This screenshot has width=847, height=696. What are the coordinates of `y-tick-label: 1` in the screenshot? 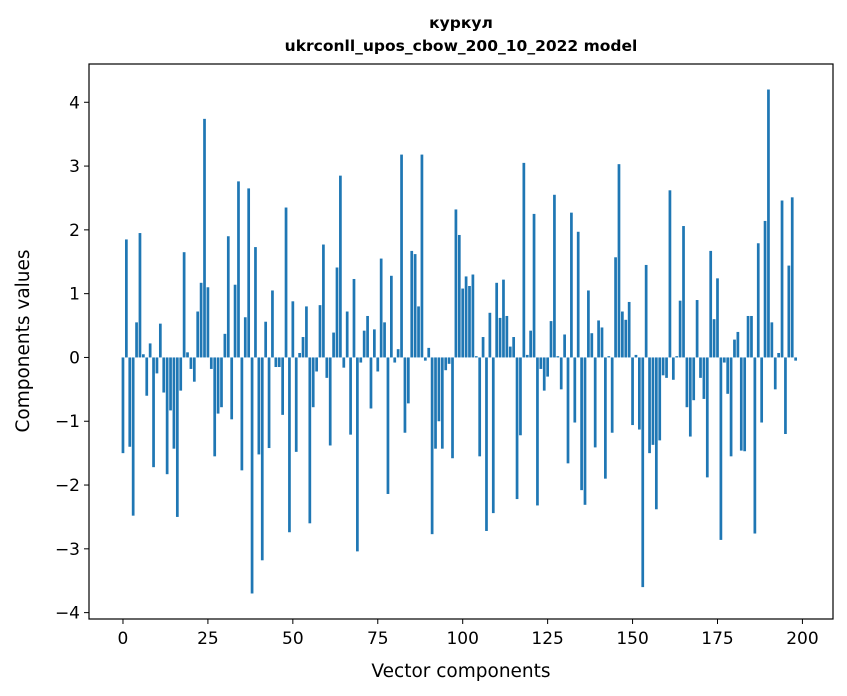 It's located at (74, 295).